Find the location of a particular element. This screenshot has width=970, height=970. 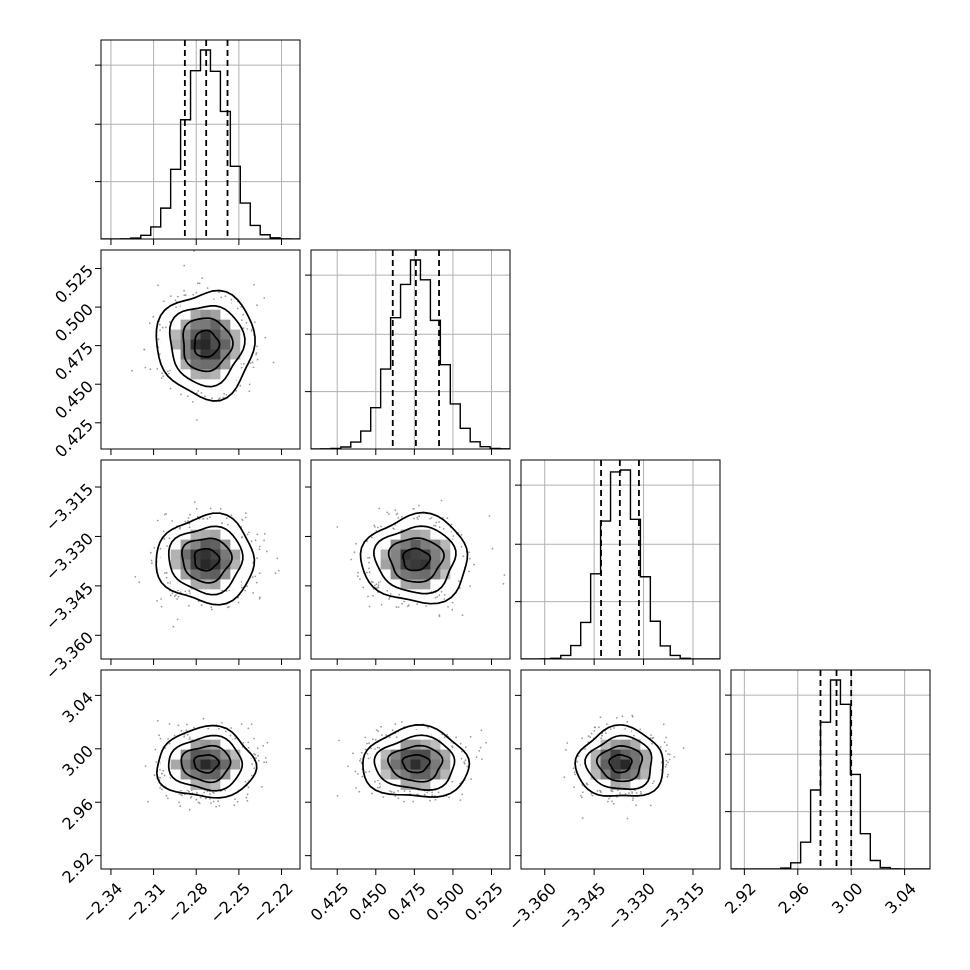

y-tick-label: 0.500 is located at coordinates (74, 323).